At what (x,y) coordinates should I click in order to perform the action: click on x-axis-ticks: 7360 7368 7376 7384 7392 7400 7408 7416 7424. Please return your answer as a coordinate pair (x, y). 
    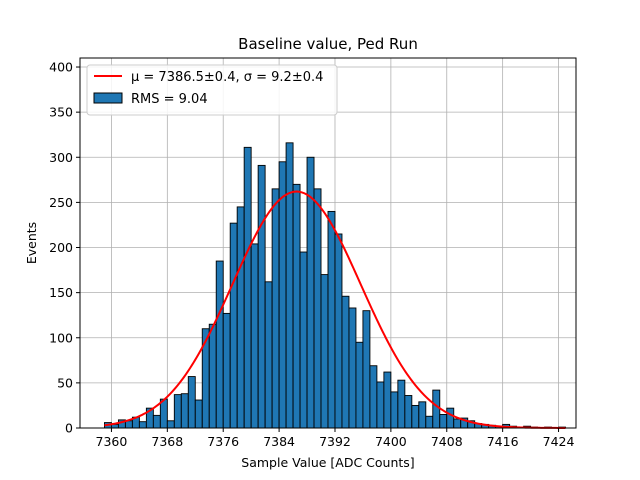
    Looking at the image, I should click on (335, 438).